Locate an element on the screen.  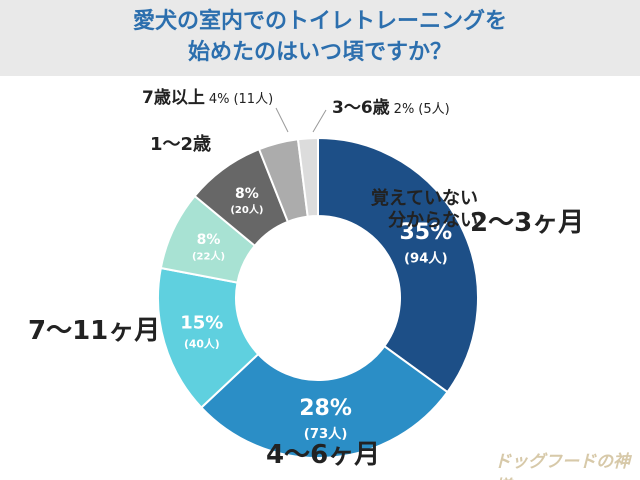
category-label: 7歳以上 4% (11人) is located at coordinates (207, 98).